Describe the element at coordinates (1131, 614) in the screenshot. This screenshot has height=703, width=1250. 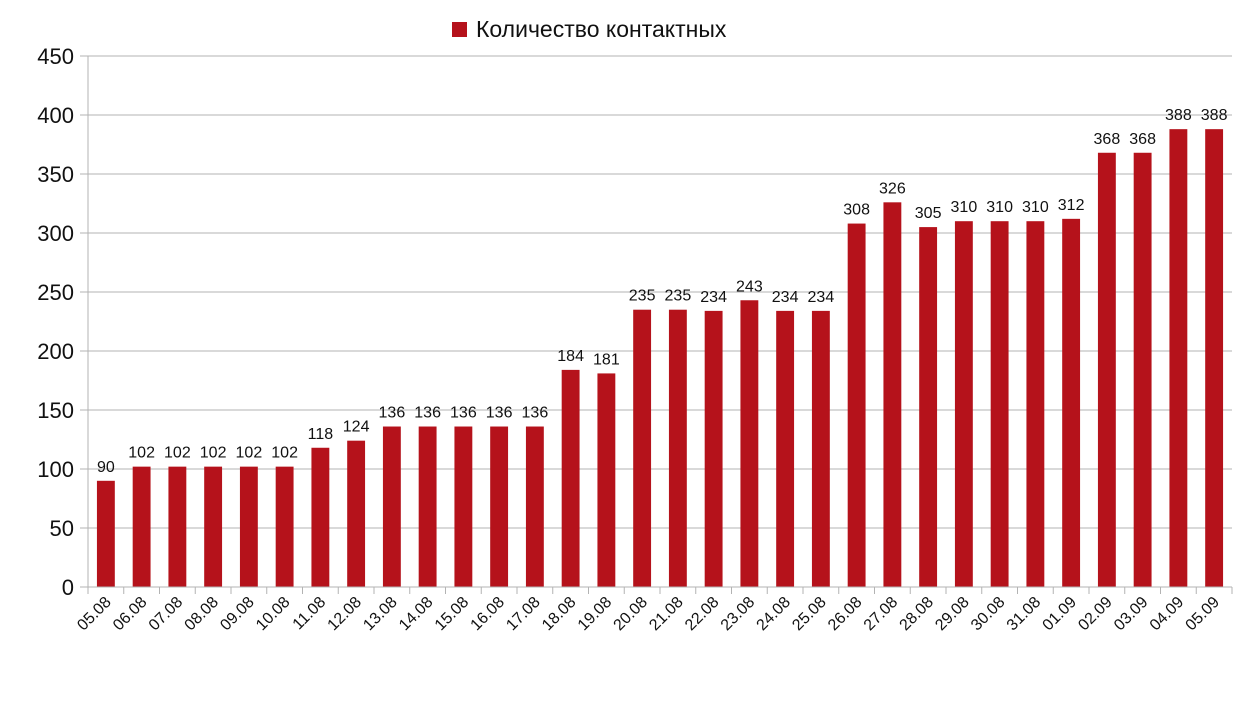
I see `x-tick-label: 03.09` at that location.